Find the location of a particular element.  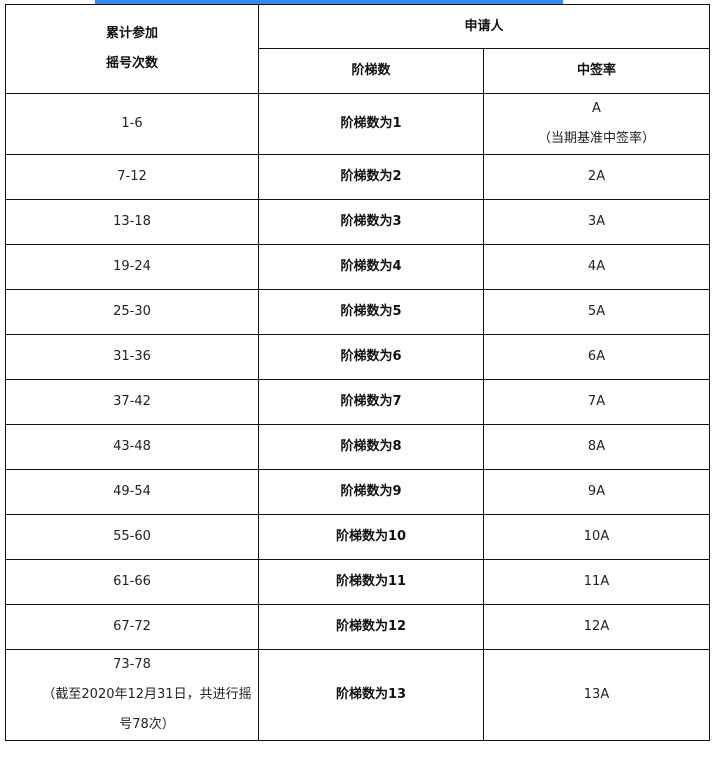

tier-cell: 阶梯数为11 is located at coordinates (371, 582).